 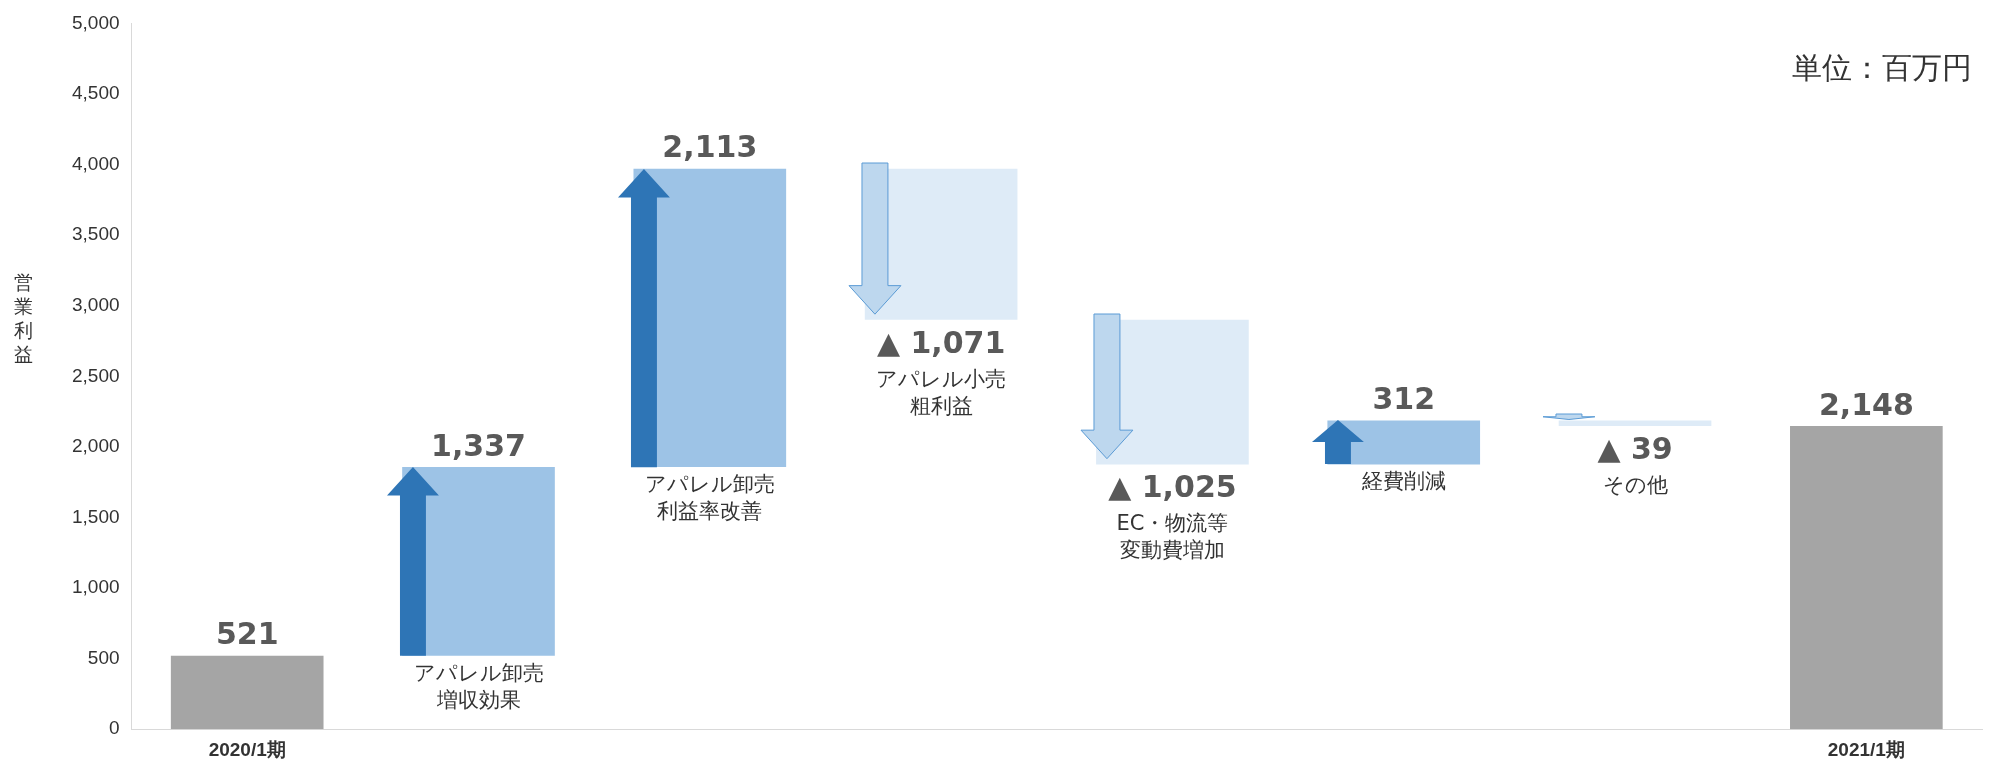 What do you see at coordinates (941, 342) in the screenshot?
I see `data-label: ▲ 1,071` at bounding box center [941, 342].